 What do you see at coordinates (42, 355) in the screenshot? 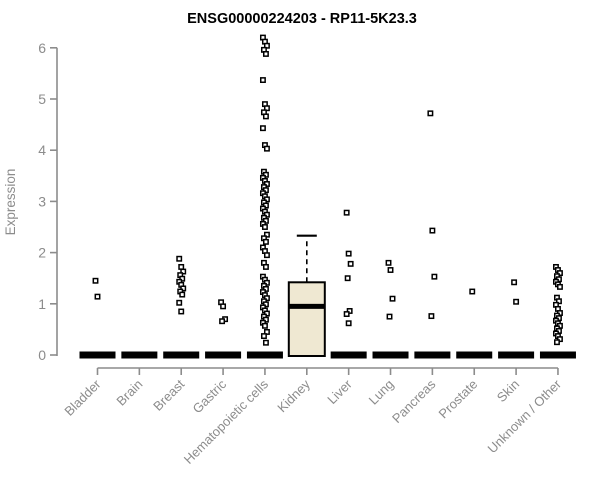
I see `y-tick-label: 0` at bounding box center [42, 355].